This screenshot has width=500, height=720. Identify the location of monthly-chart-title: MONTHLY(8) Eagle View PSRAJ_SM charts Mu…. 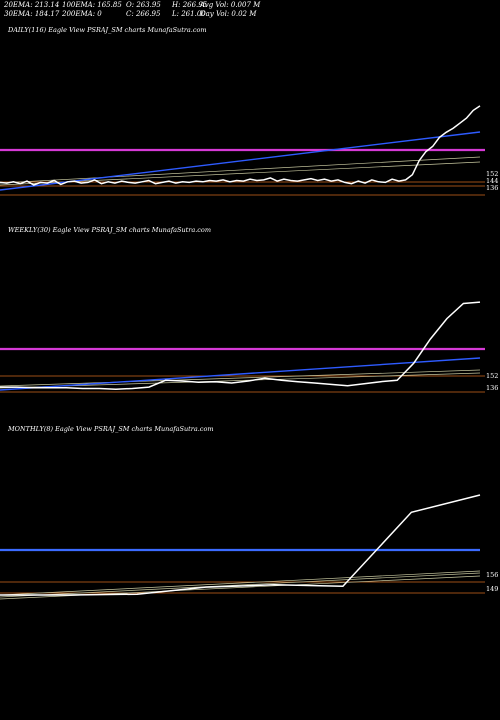
(111, 429).